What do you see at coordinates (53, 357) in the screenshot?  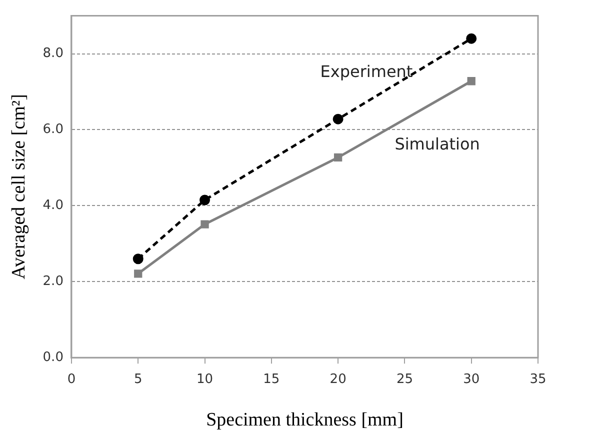 I see `y-tick-label: 0.0` at bounding box center [53, 357].